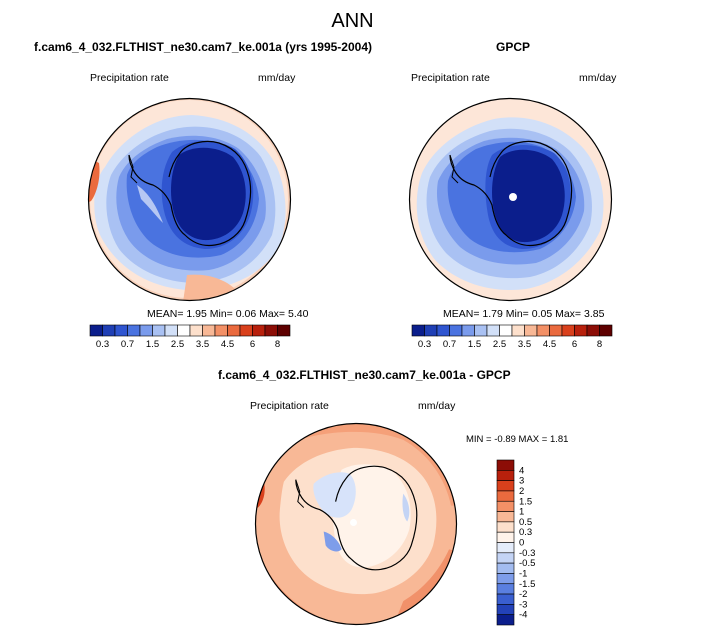 The height and width of the screenshot is (631, 705). Describe the element at coordinates (542, 314) in the screenshot. I see `panel-2-min-value: 0.05` at that location.